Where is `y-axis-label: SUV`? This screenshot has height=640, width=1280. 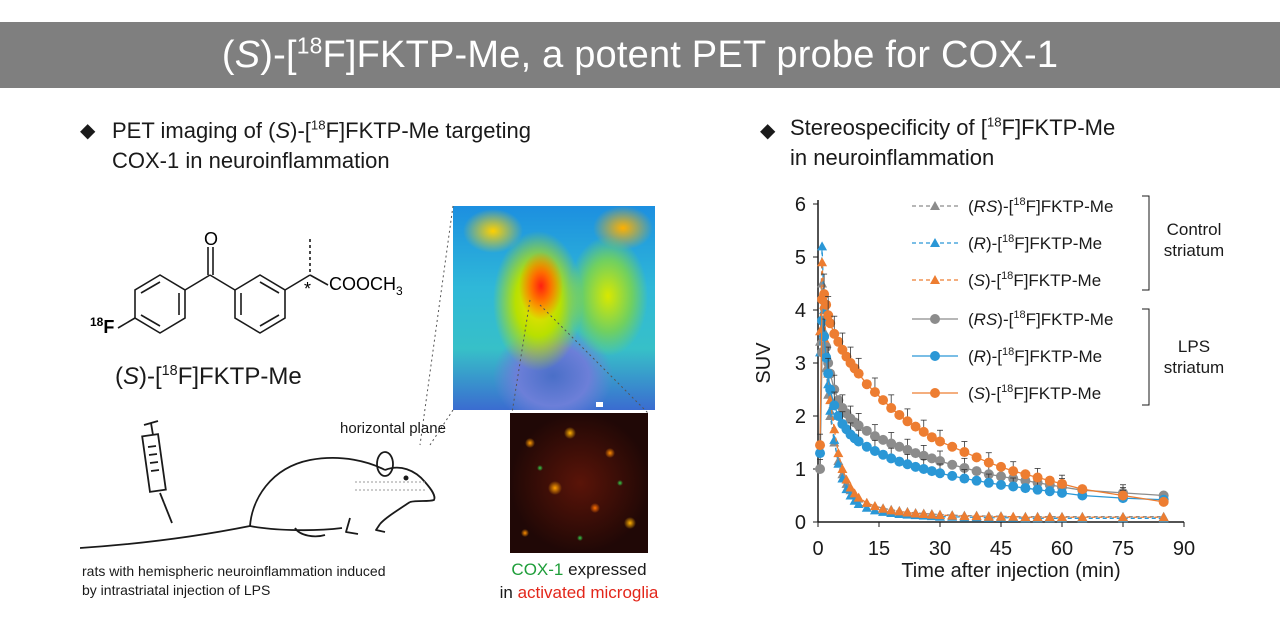 y-axis-label: SUV is located at coordinates (764, 363).